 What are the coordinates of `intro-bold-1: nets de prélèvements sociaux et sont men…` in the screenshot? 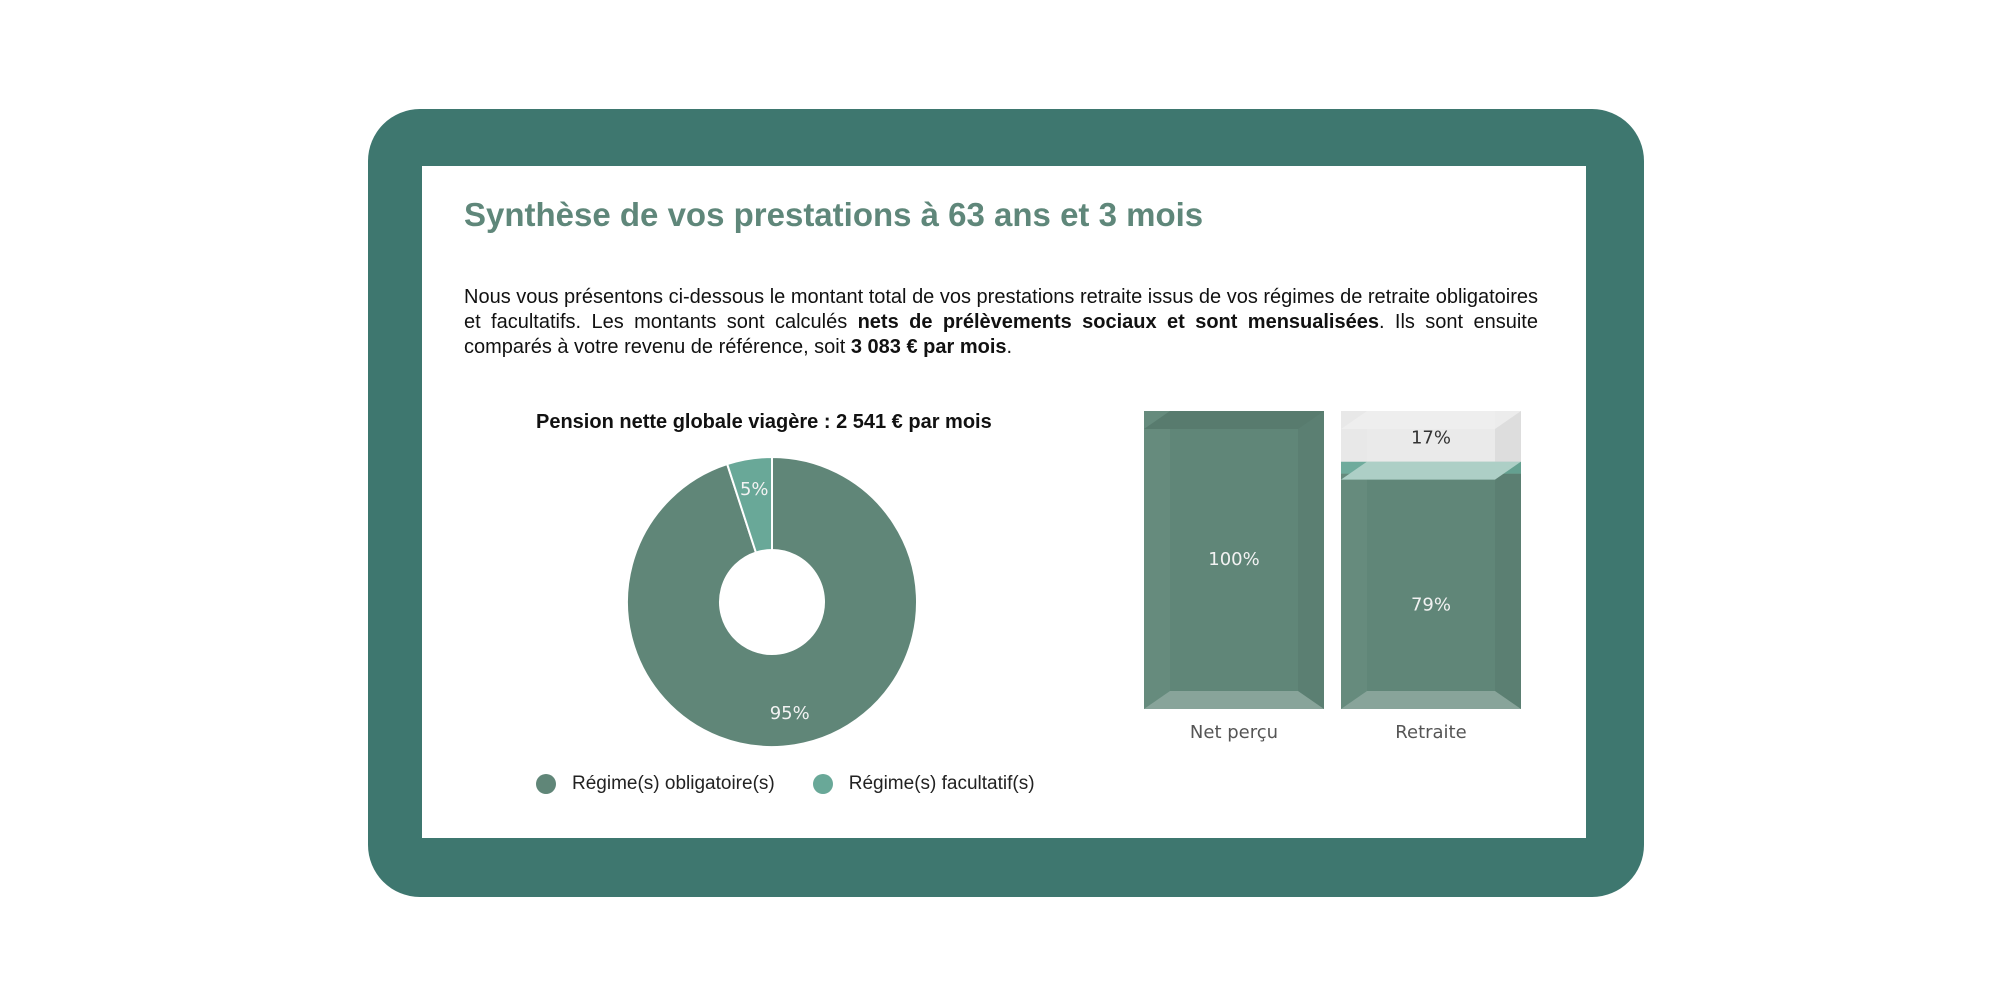 It's located at (1118, 322).